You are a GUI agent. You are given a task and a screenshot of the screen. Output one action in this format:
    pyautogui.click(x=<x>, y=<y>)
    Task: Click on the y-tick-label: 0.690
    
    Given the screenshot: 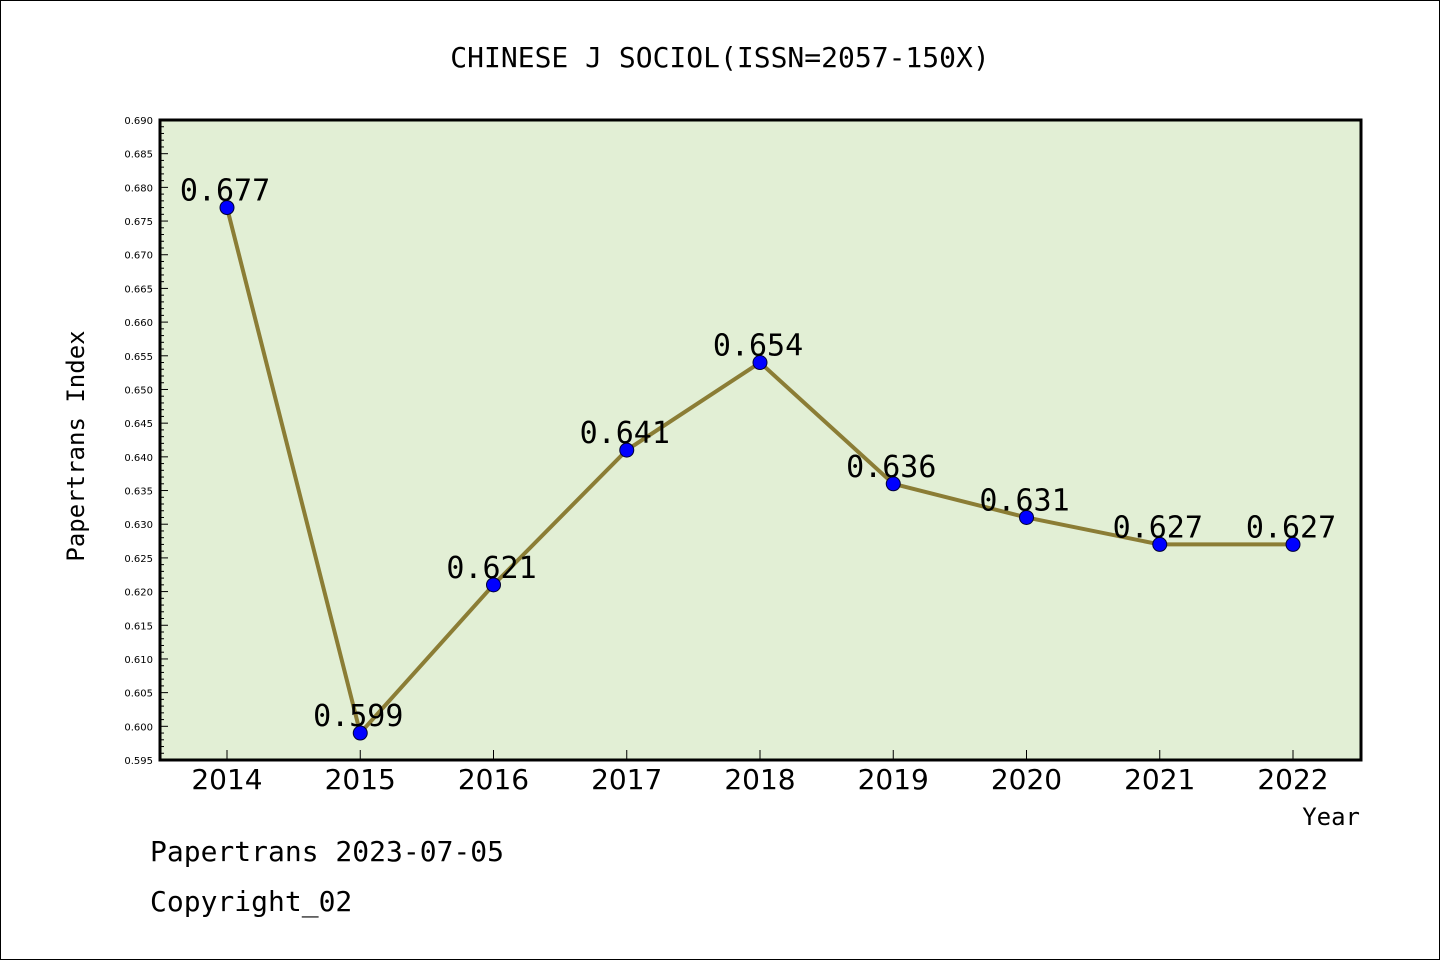 What is the action you would take?
    pyautogui.click(x=138, y=121)
    